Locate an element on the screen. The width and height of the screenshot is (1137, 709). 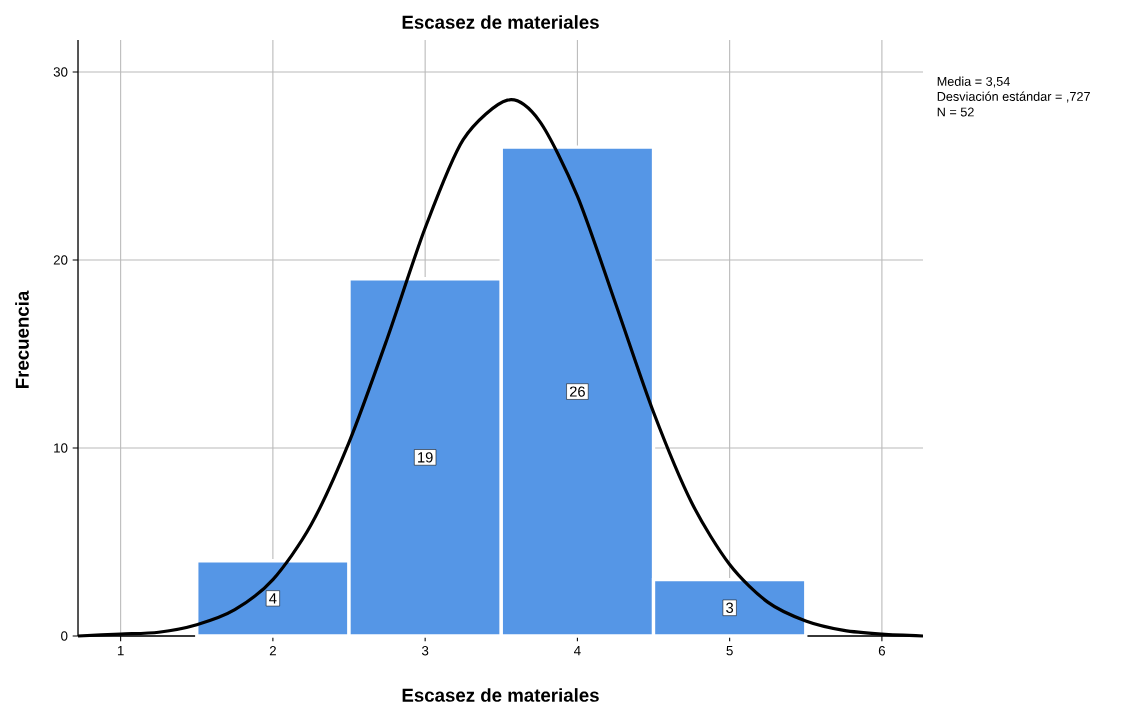
y-tick-label: 10 is located at coordinates (61, 448).